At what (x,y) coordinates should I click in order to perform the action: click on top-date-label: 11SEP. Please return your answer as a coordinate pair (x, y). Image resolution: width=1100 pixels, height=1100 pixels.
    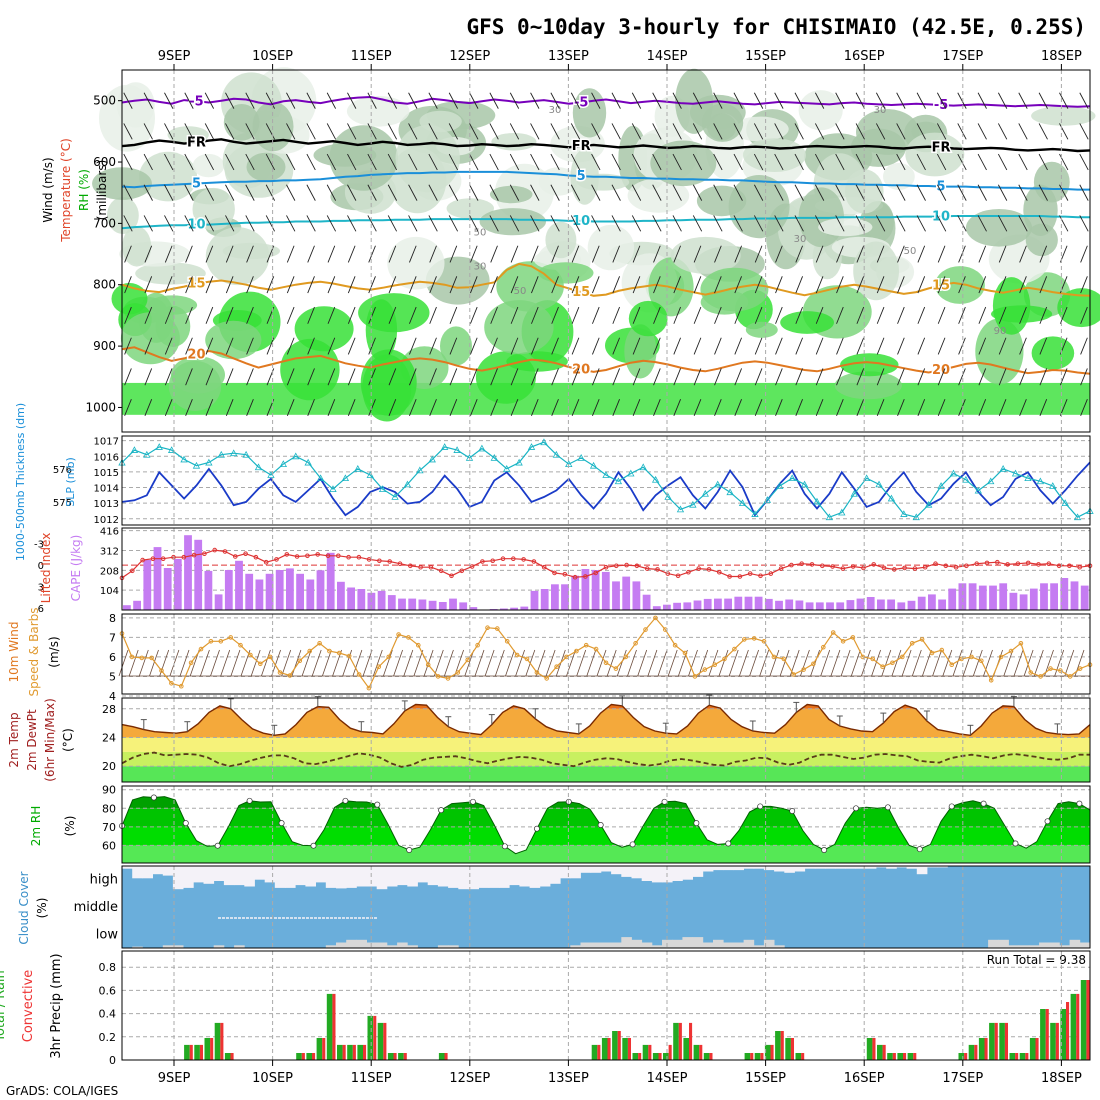
    Looking at the image, I should click on (371, 56).